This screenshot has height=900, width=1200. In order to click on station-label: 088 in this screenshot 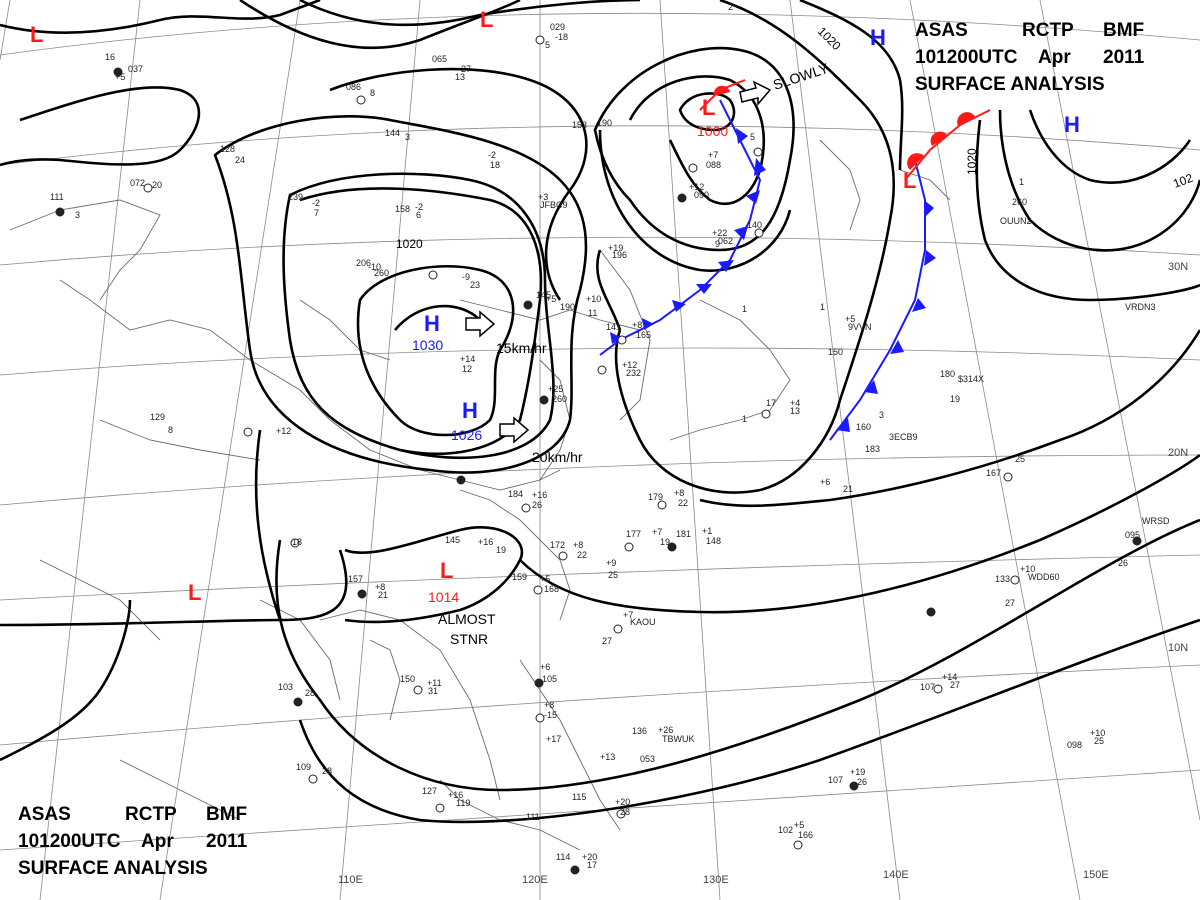, I will do `click(713, 165)`.